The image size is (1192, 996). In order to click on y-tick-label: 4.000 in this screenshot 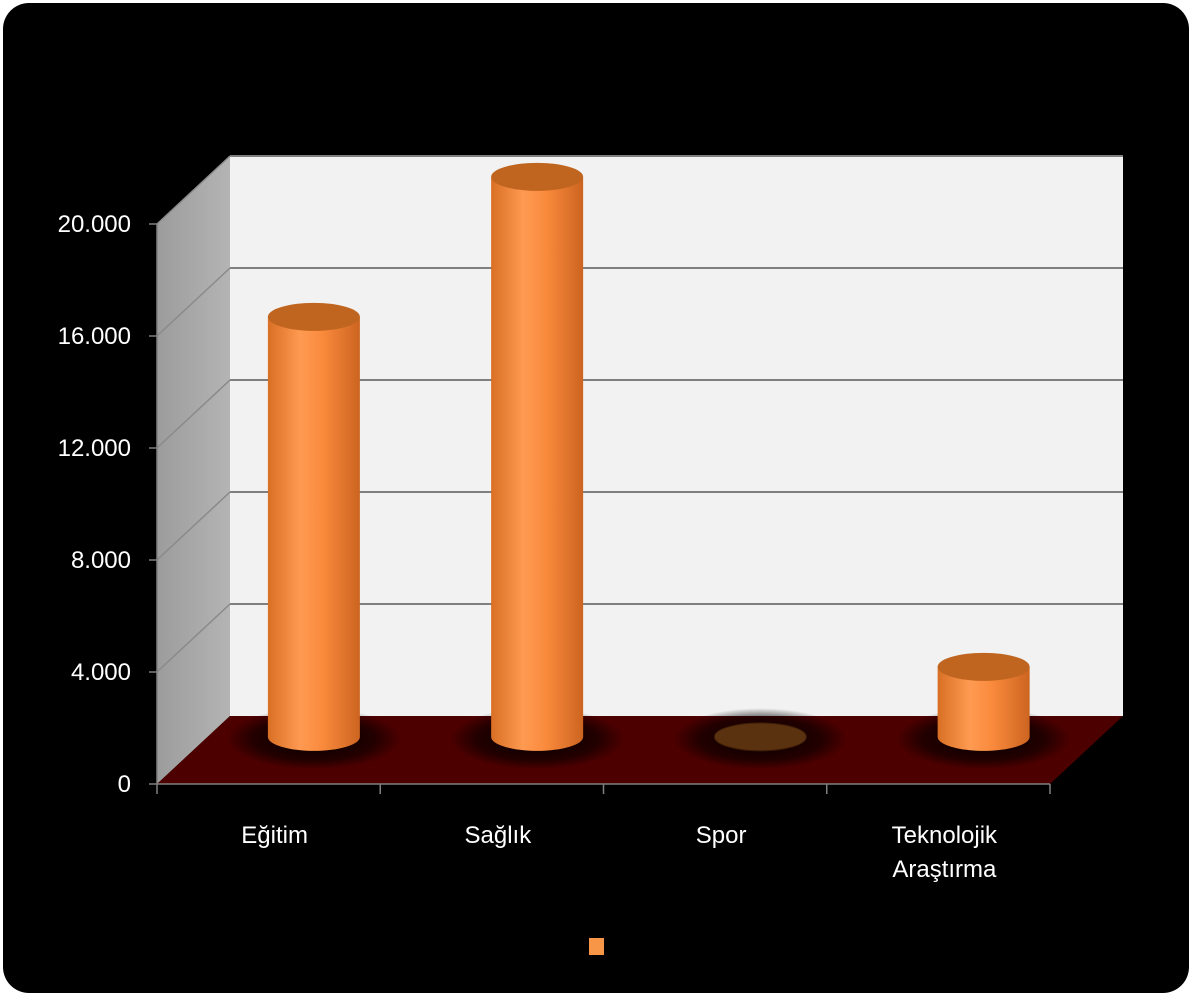, I will do `click(101, 672)`.